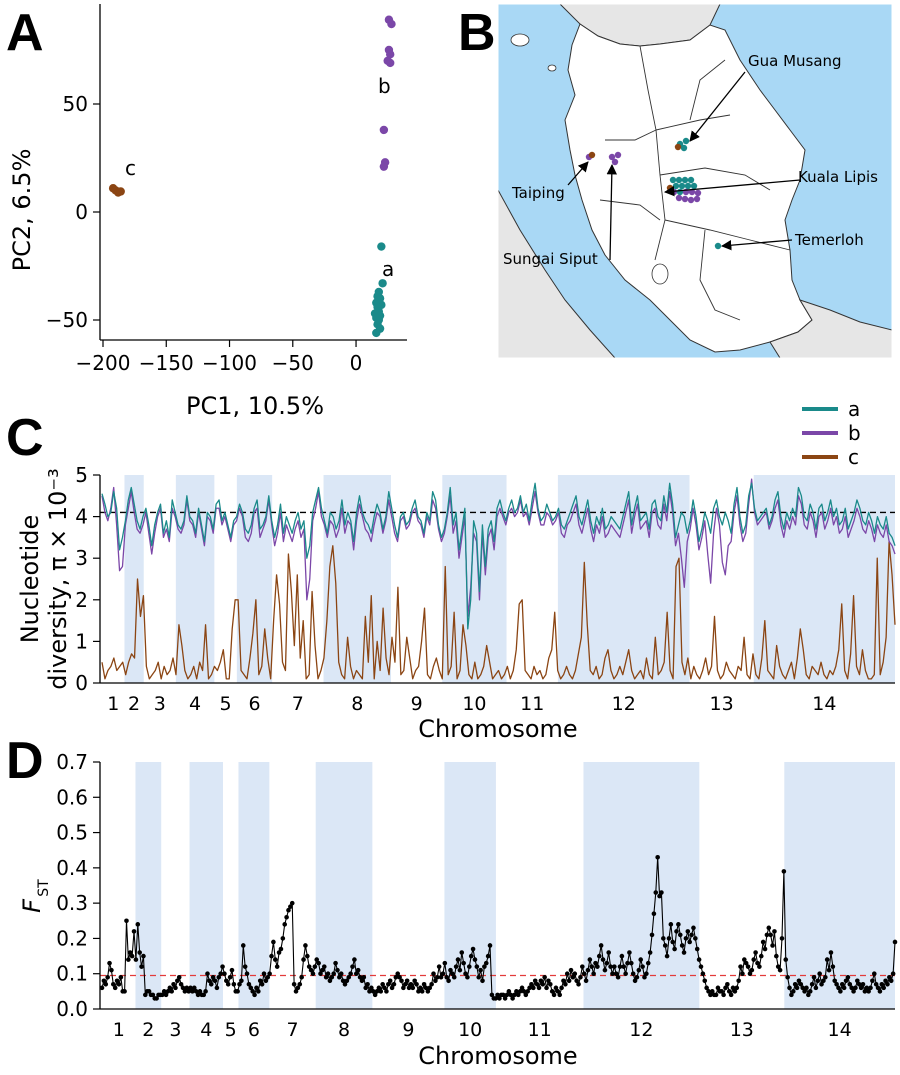 The height and width of the screenshot is (1075, 900). What do you see at coordinates (120, 191) in the screenshot?
I see `pca-point-c` at bounding box center [120, 191].